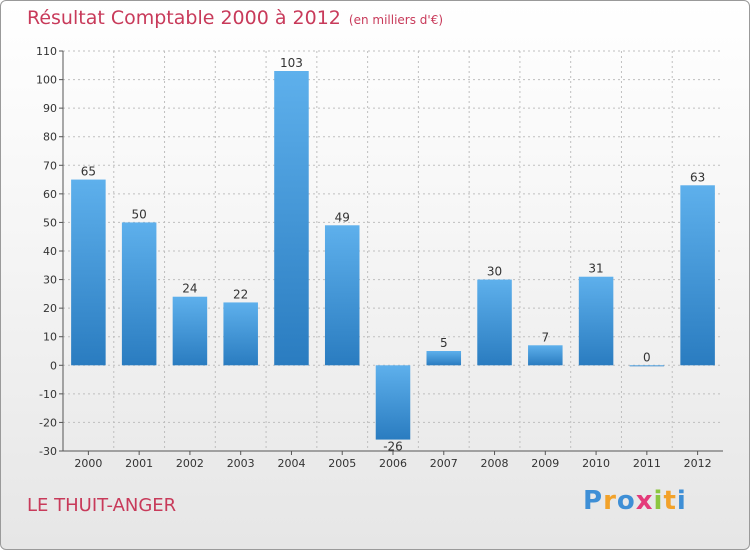 The height and width of the screenshot is (550, 750). Describe the element at coordinates (139, 214) in the screenshot. I see `data-label: 50` at that location.